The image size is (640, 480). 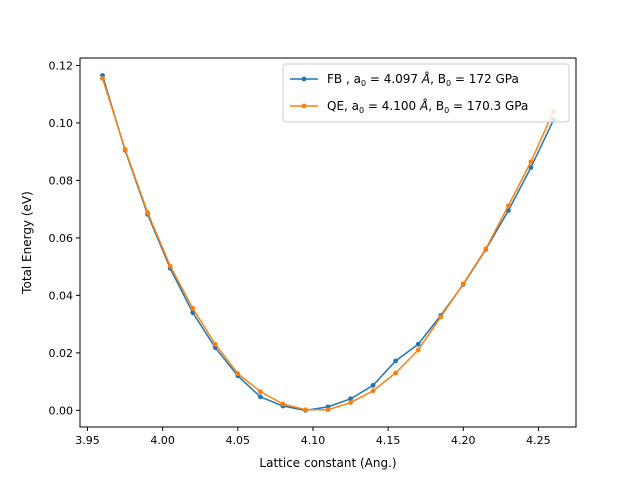 I want to click on y-tick-label: 0.00, so click(x=61, y=410).